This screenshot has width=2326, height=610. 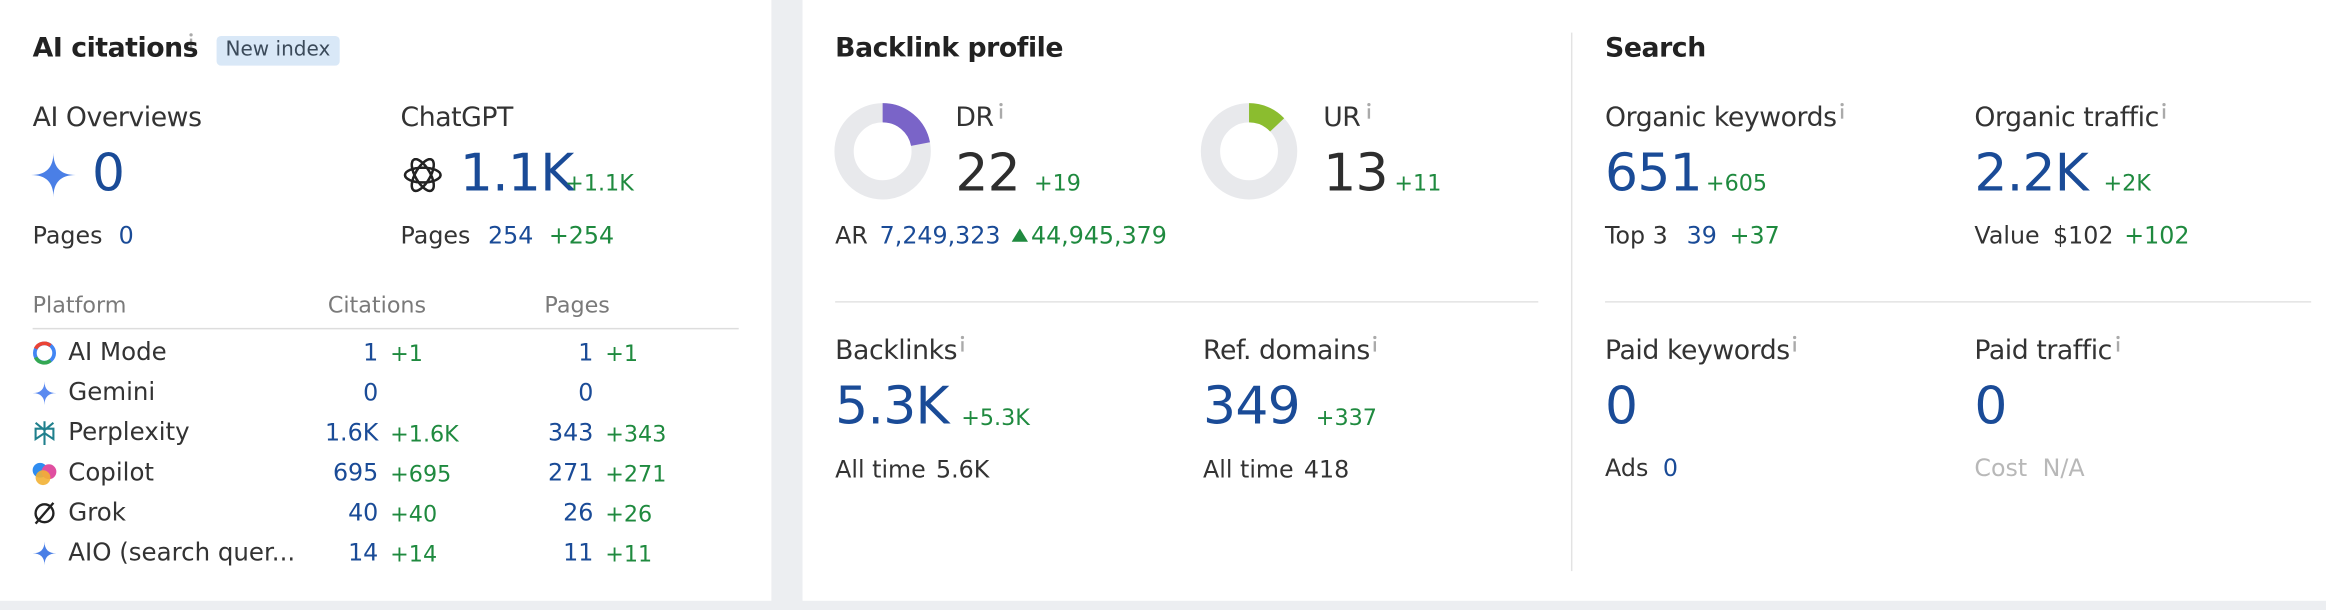 What do you see at coordinates (1355, 174) in the screenshot?
I see `metric-value: 13` at bounding box center [1355, 174].